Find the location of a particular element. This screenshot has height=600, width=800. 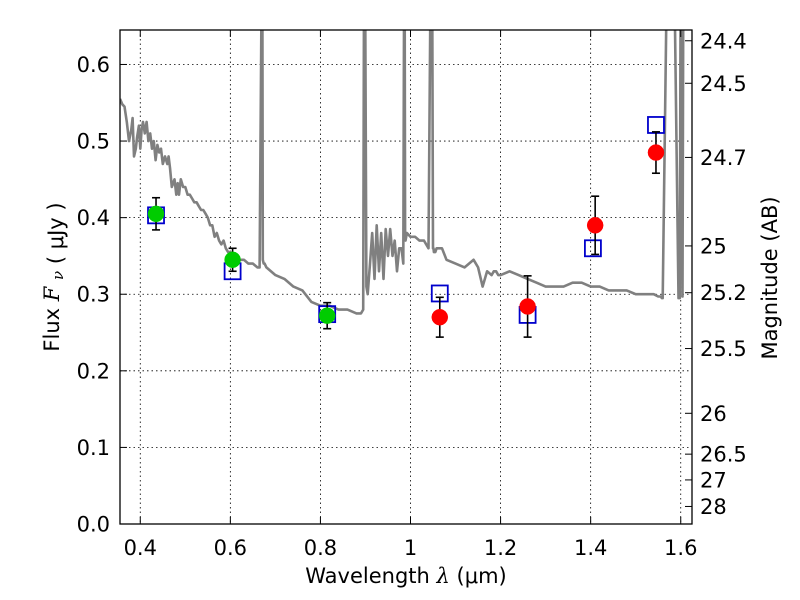

y-axis-symbol-subscript: ν is located at coordinates (58, 275).